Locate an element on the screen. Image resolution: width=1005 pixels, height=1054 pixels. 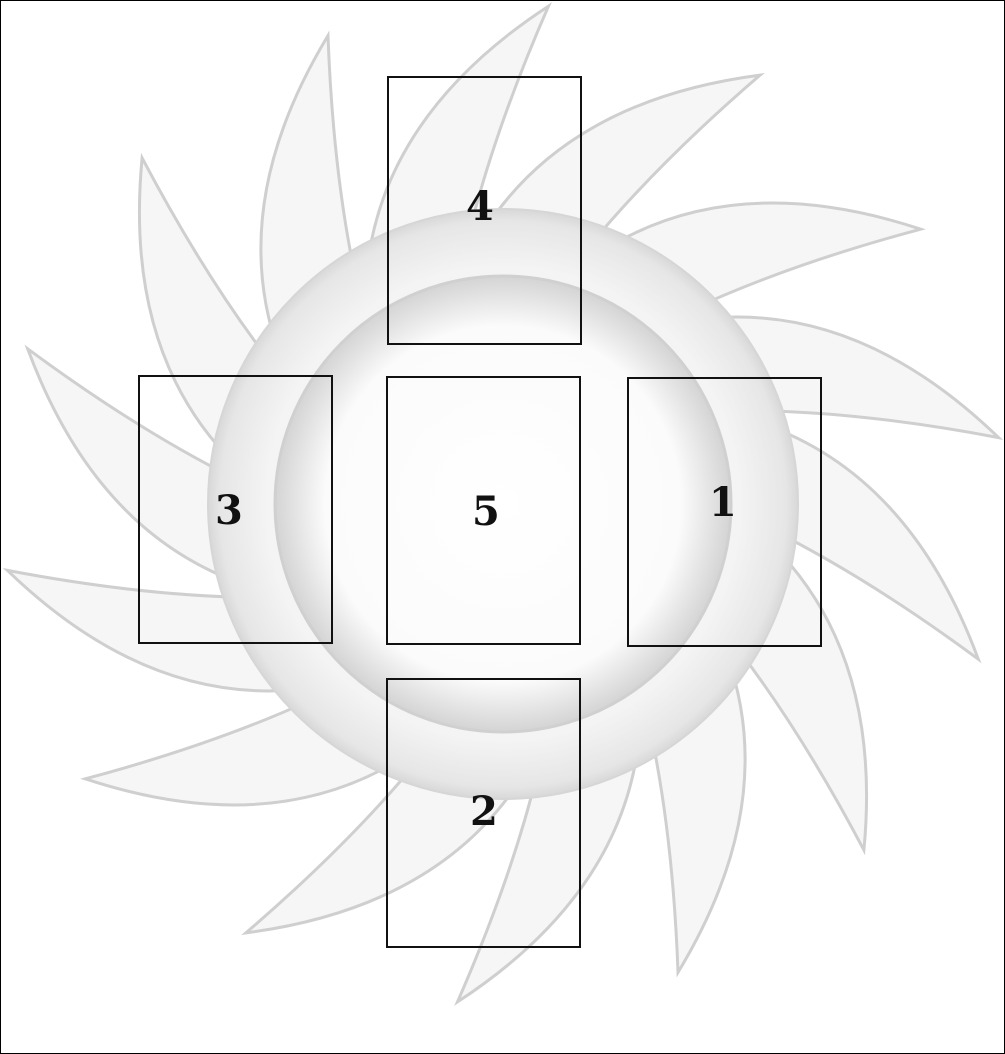
card-position-2: 2 is located at coordinates (483, 813).